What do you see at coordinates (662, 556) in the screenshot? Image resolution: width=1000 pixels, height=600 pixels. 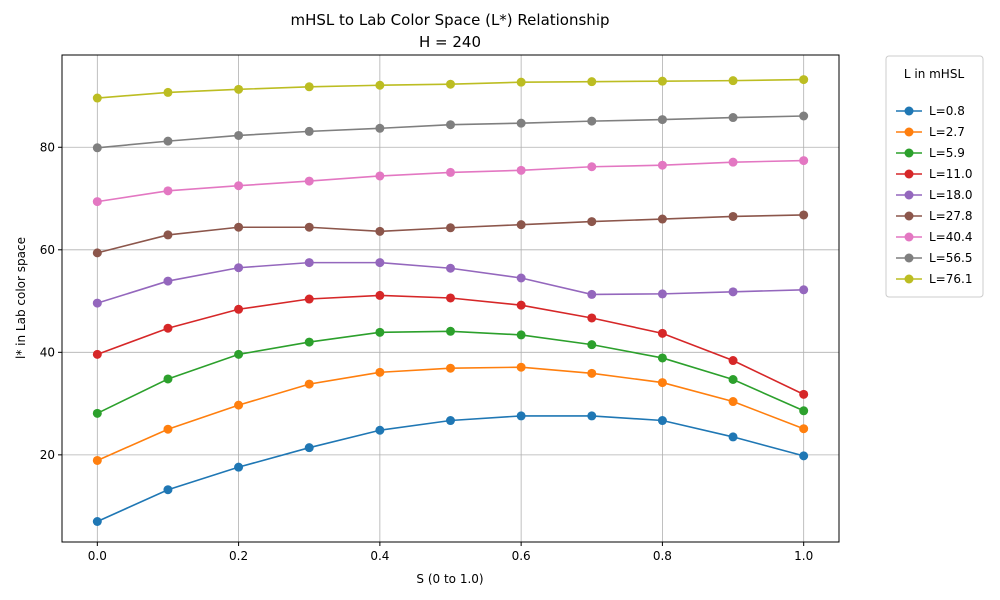 I see `x-tick-label: 0.8` at bounding box center [662, 556].